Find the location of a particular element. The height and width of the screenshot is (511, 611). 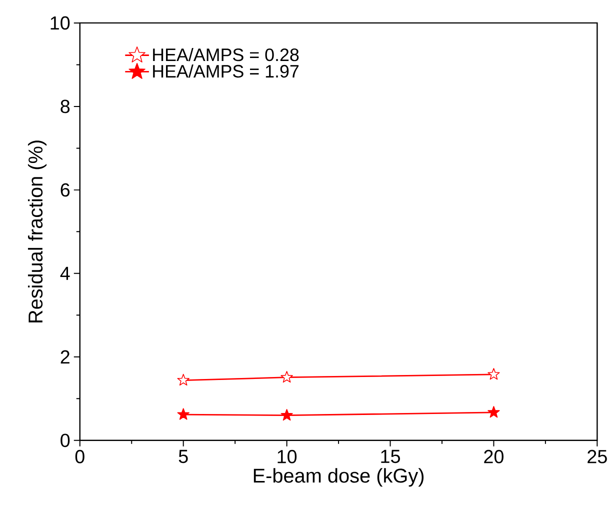

x-tick-label: 25 is located at coordinates (597, 457).